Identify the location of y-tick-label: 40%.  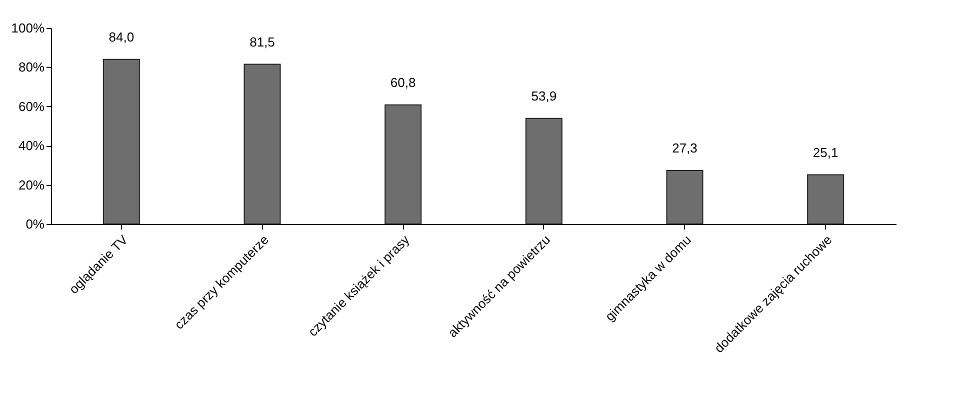
(31, 146).